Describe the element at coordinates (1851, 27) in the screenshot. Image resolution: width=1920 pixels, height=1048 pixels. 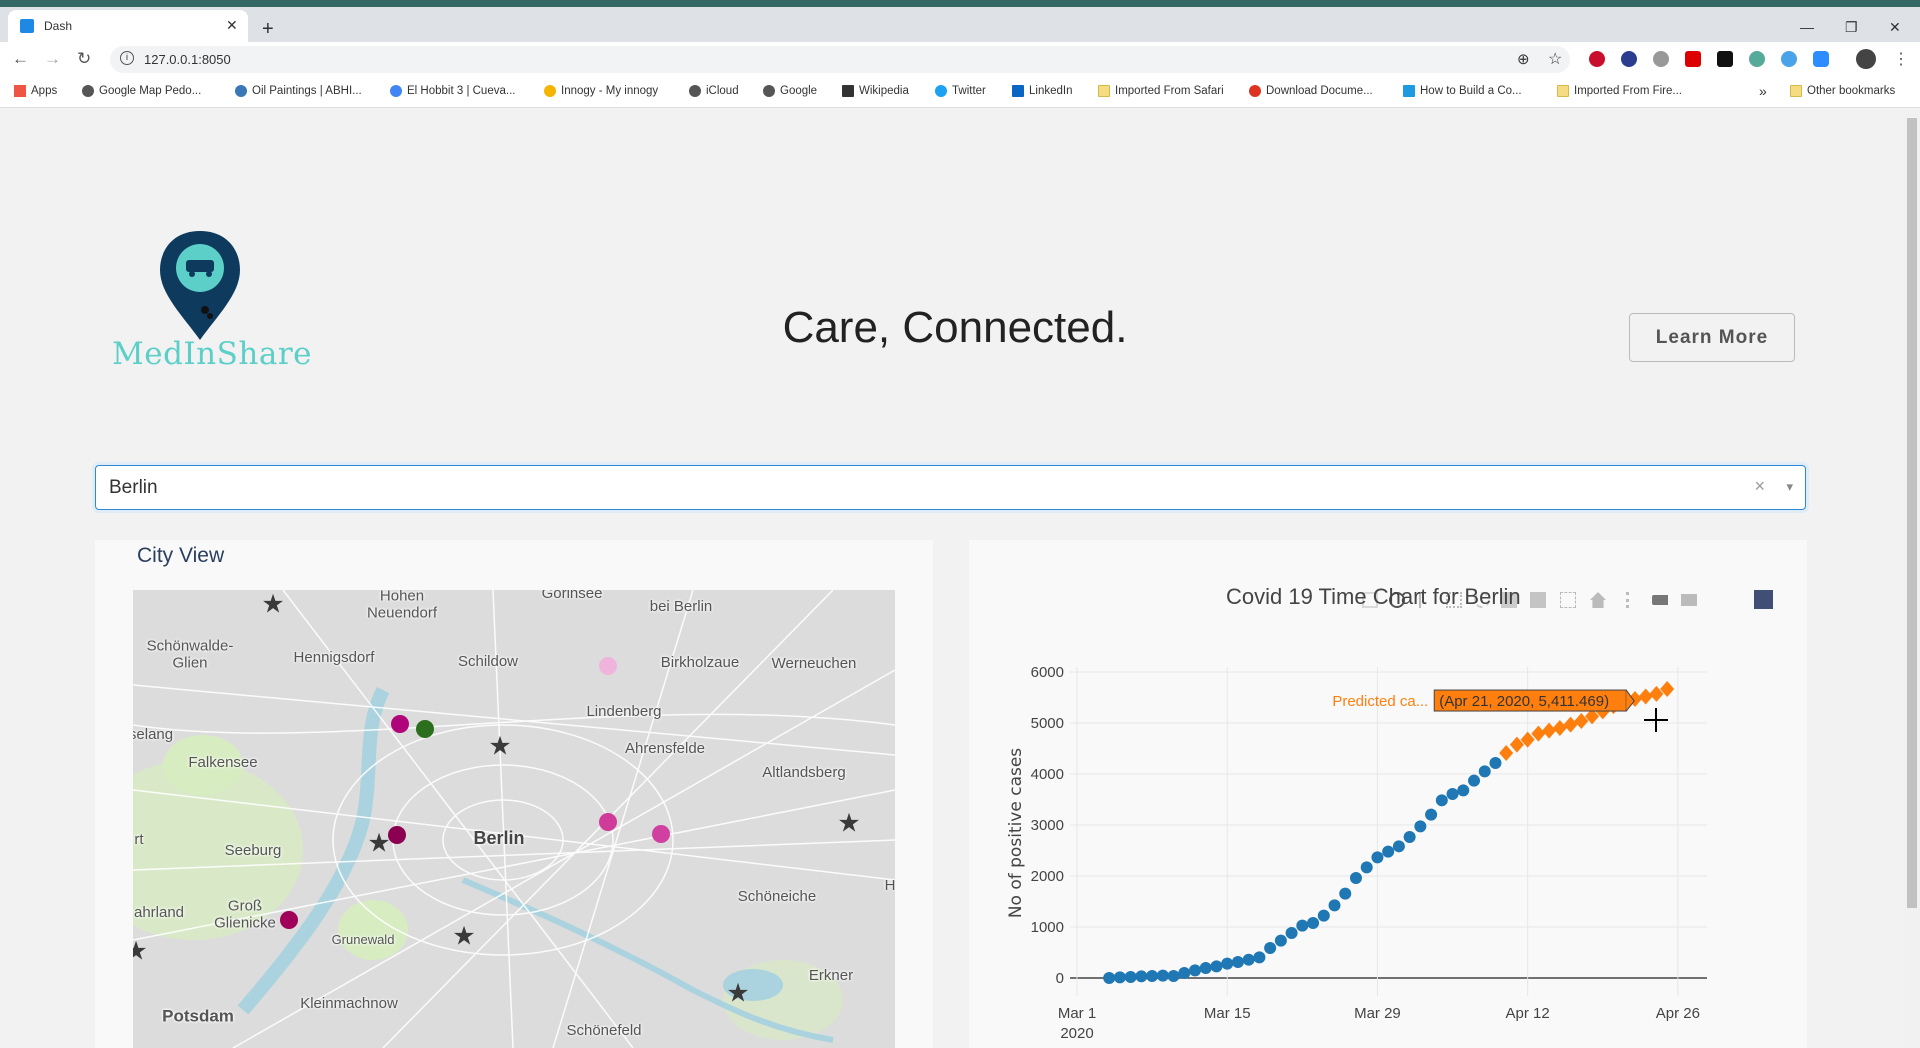
I see `restore-button: ❐` at that location.